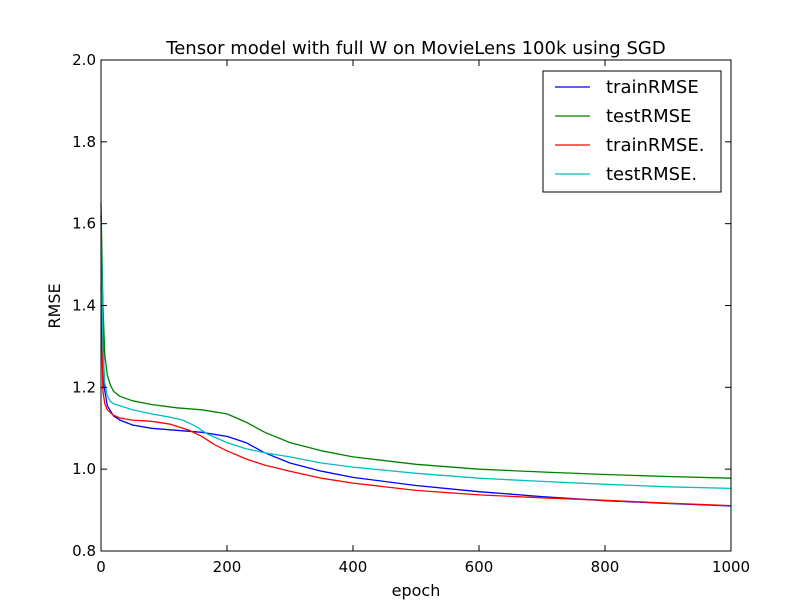 This screenshot has width=812, height=612. Describe the element at coordinates (84, 142) in the screenshot. I see `y-tick-label: 1.8` at that location.